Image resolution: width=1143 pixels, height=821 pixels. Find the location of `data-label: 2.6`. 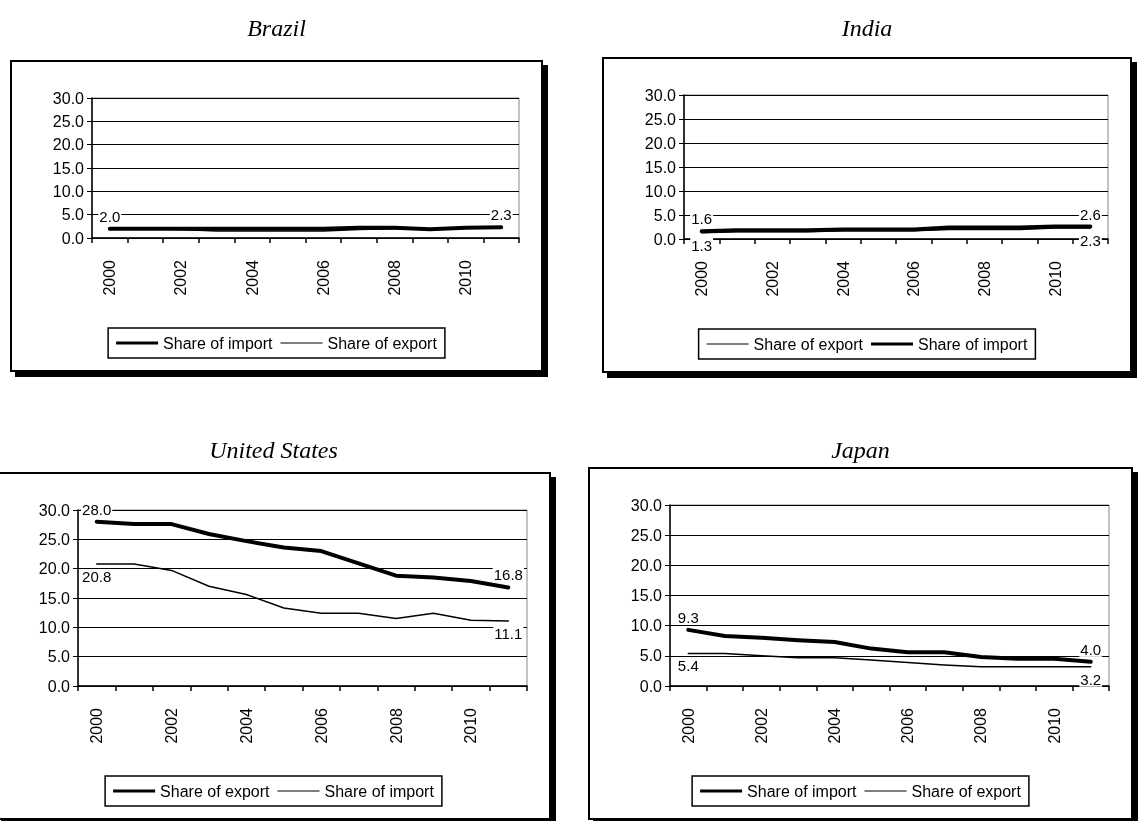

data-label: 2.6 is located at coordinates (1090, 214).